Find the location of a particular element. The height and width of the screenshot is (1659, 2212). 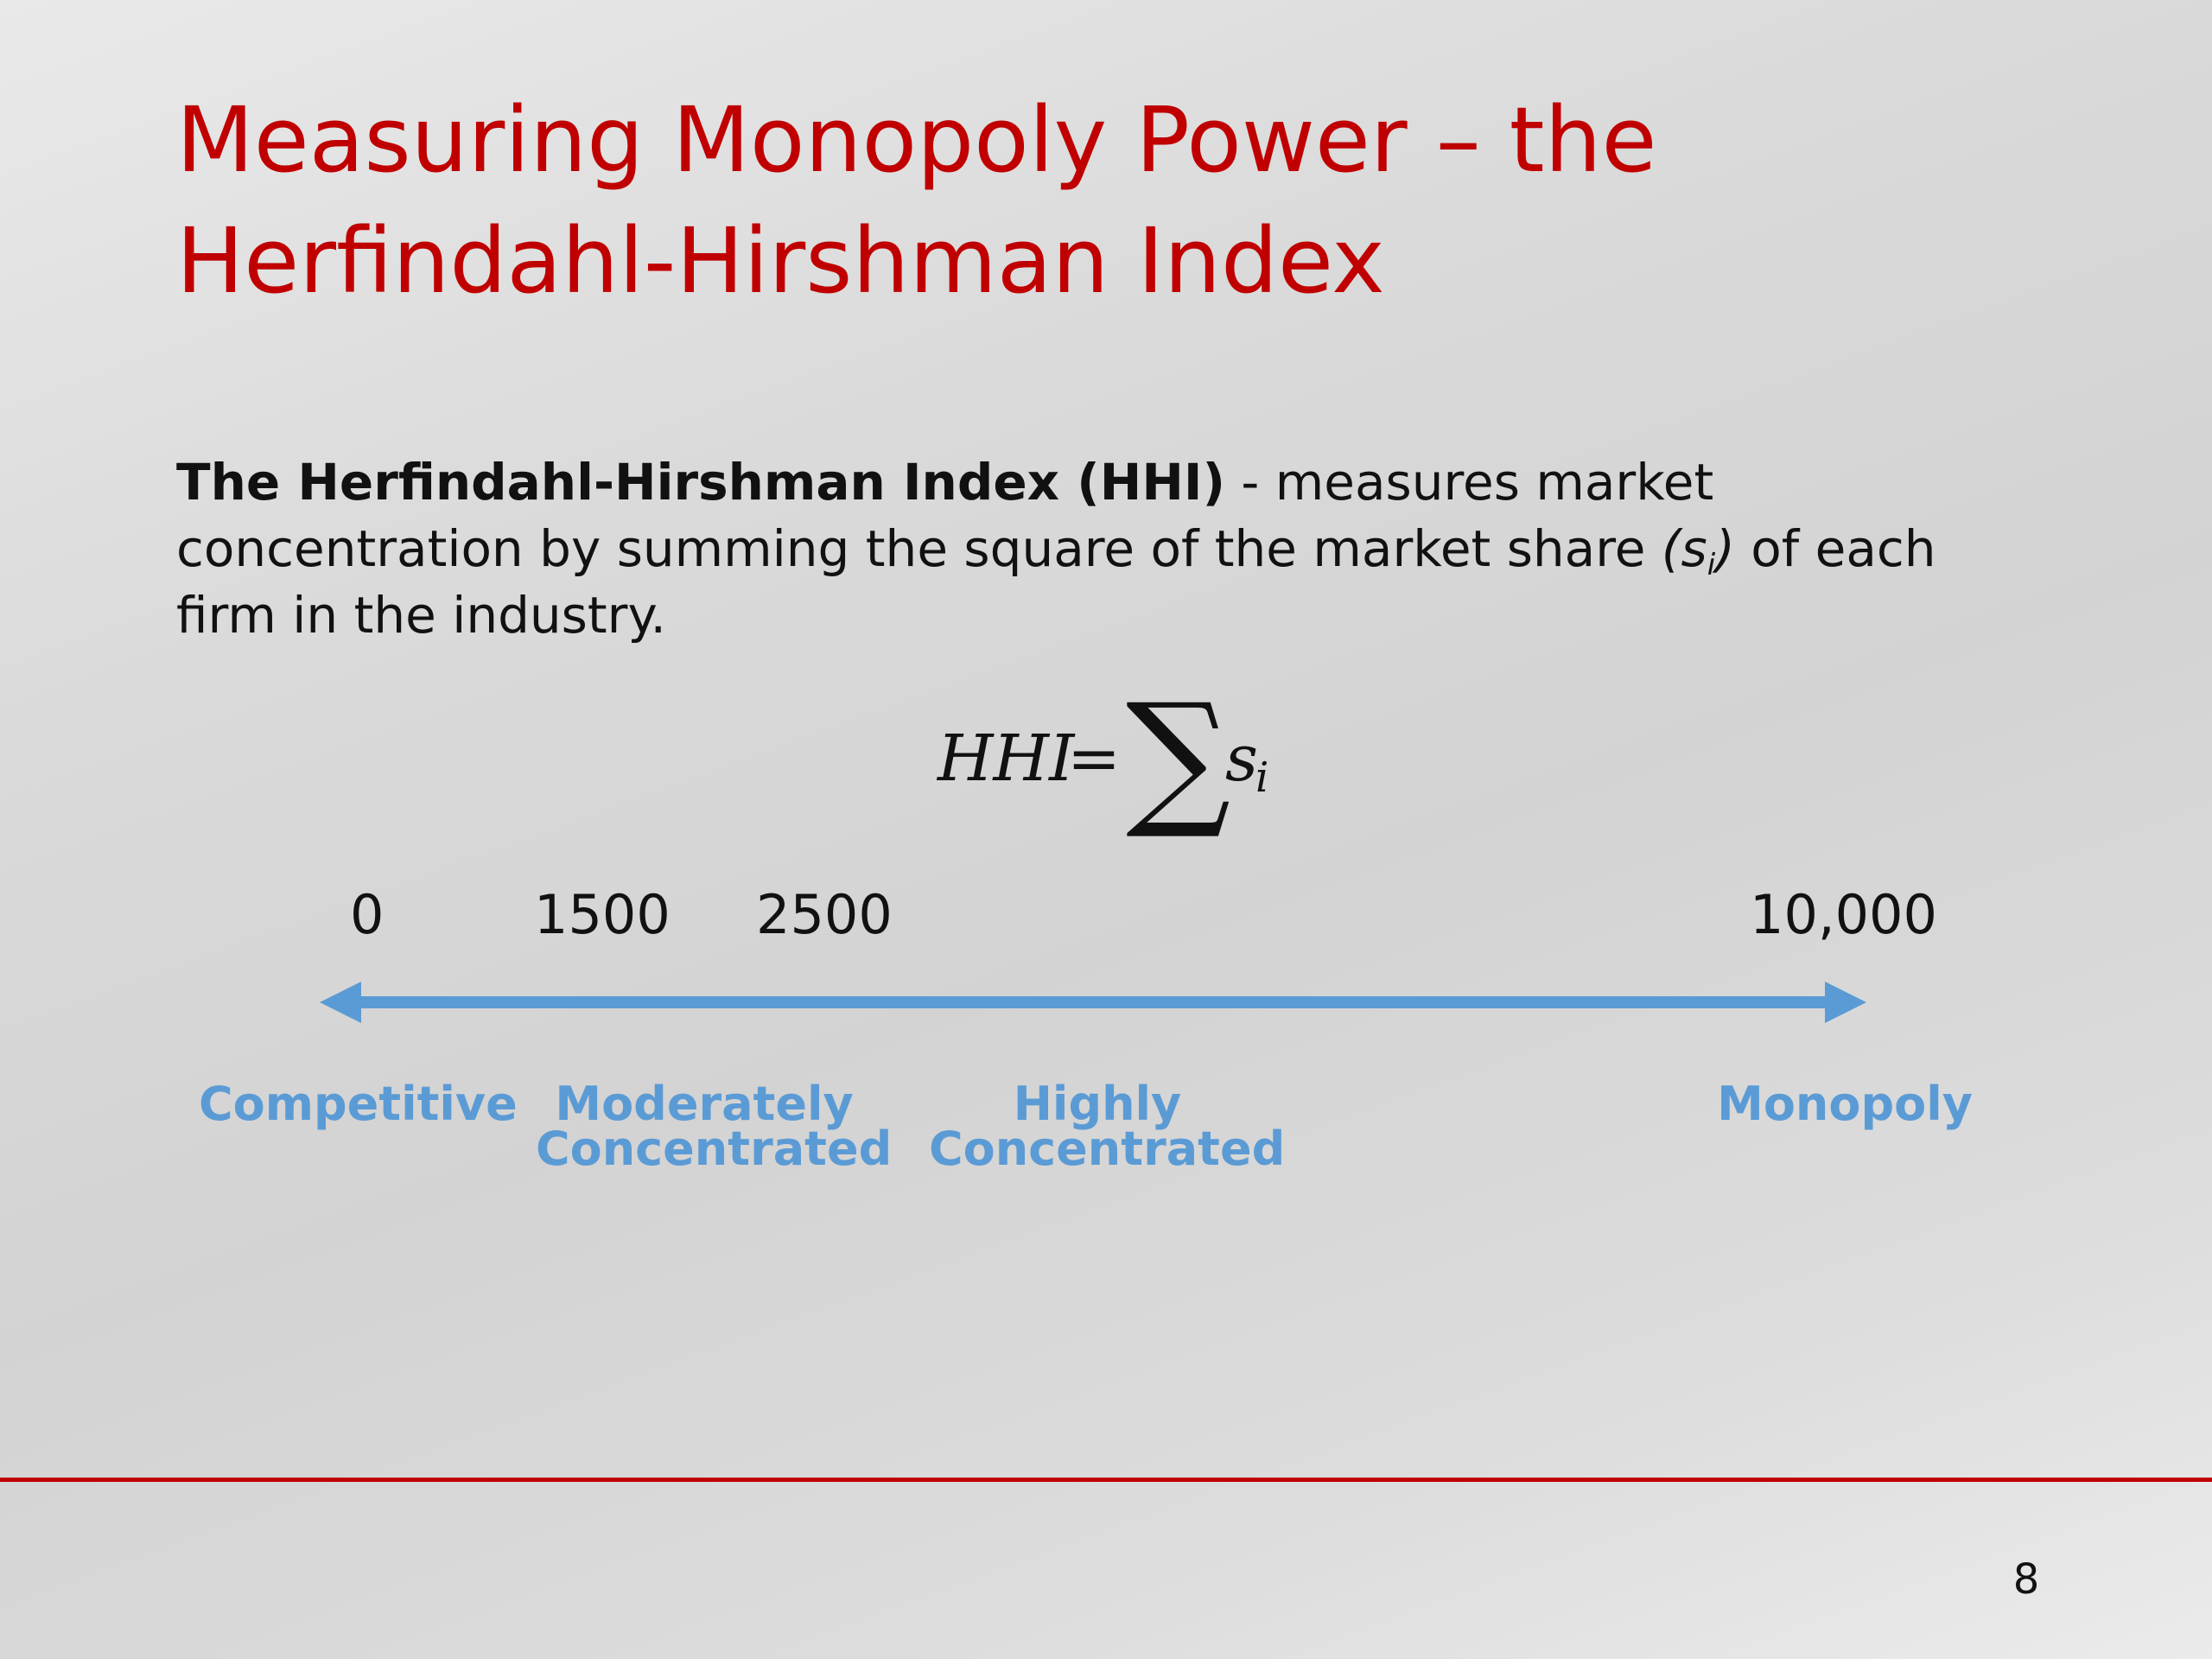

title-line-1: Measuring Monopoly Power – the is located at coordinates (916, 140).